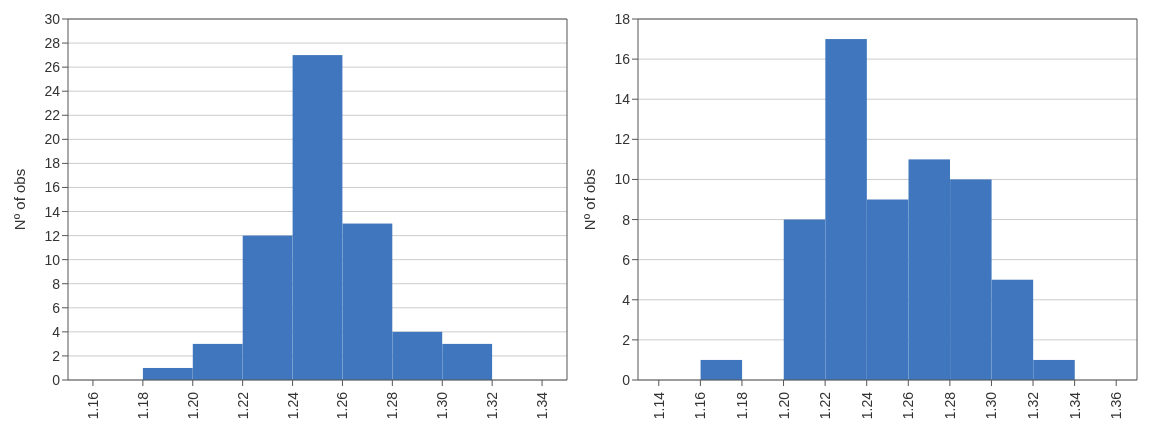 Image resolution: width=1155 pixels, height=447 pixels. What do you see at coordinates (52, 43) in the screenshot?
I see `y-tick-label: 28` at bounding box center [52, 43].